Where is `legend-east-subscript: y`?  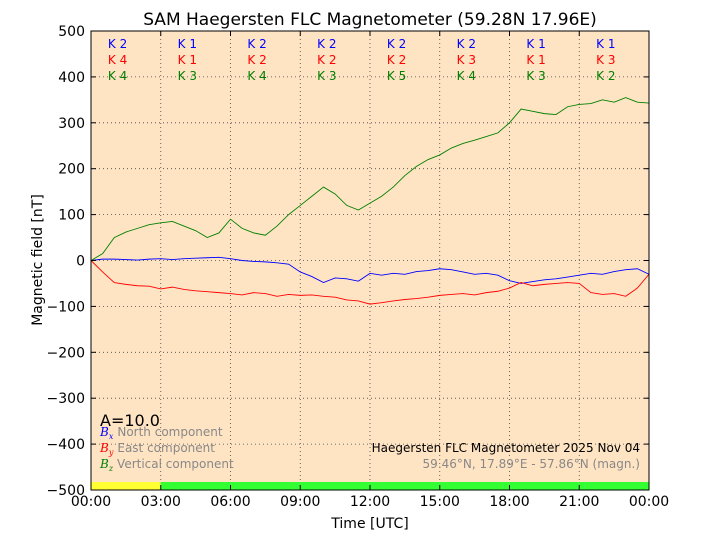 legend-east-subscript: y is located at coordinates (111, 452).